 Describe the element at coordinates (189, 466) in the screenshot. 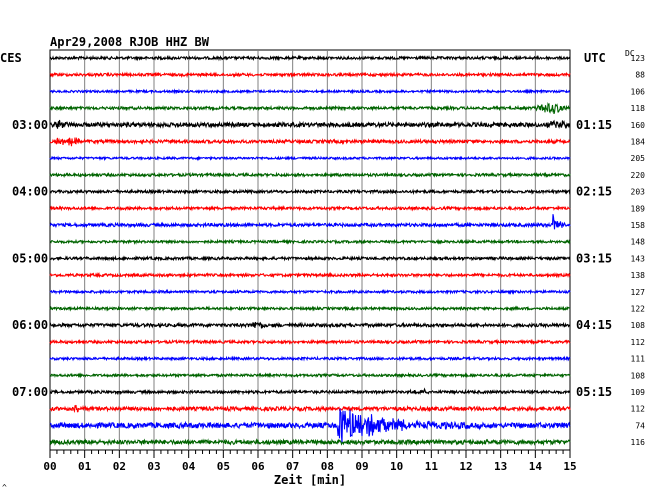

I see `x-tick-label: 04` at that location.